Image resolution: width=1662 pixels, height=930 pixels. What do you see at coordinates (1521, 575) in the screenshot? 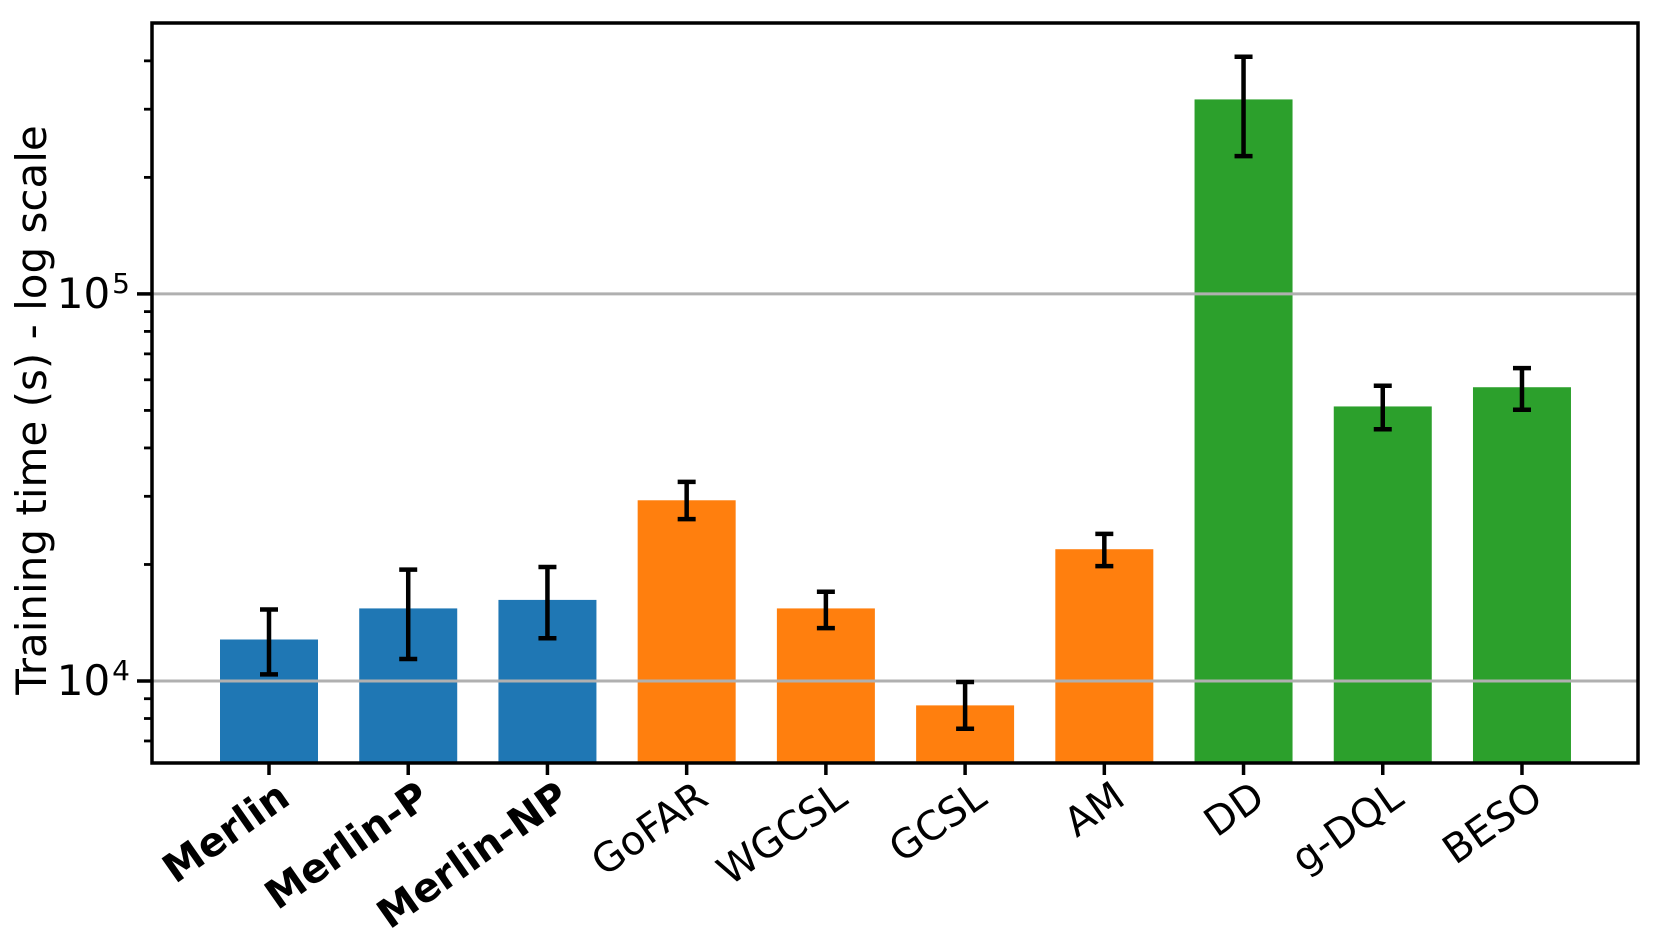
I see `bar-beso` at bounding box center [1521, 575].